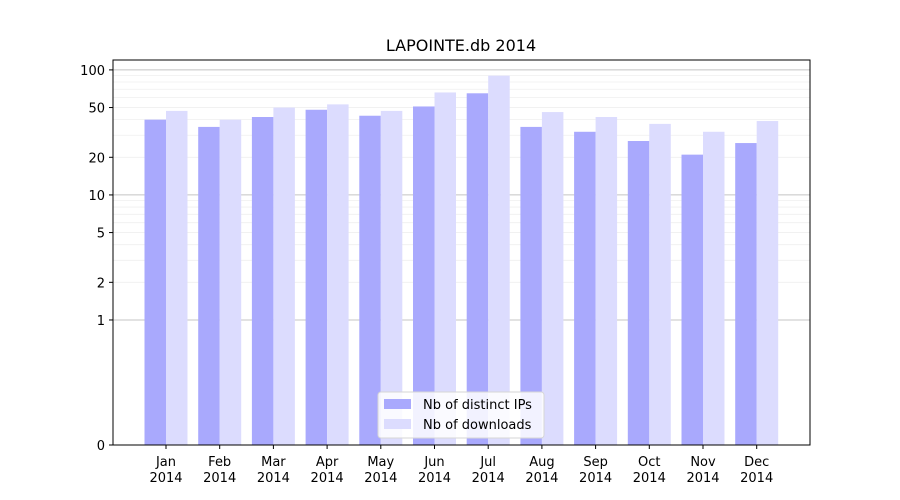 Image resolution: width=900 pixels, height=500 pixels. I want to click on x-tick-label-month: Jun, so click(433, 462).